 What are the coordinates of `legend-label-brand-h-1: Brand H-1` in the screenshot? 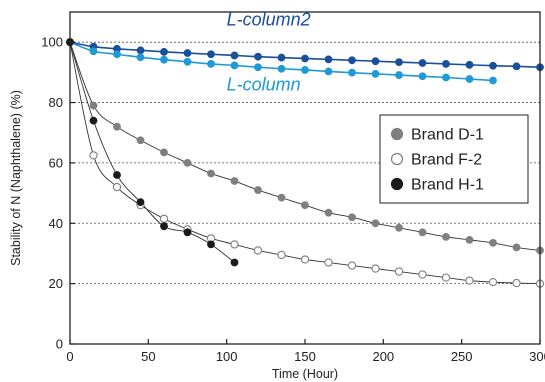 It's located at (447, 185).